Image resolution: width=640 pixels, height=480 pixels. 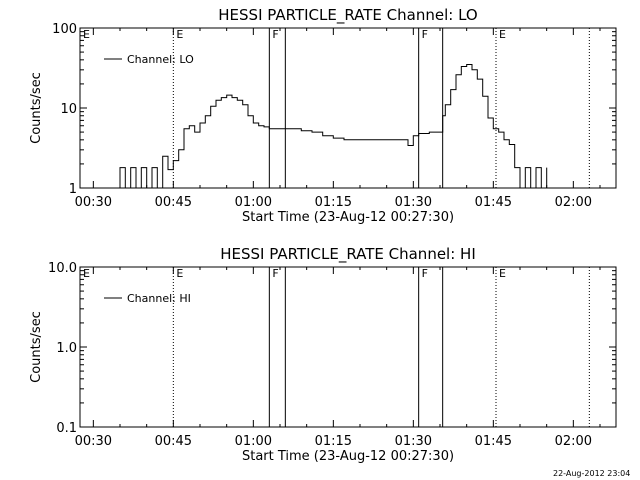 What do you see at coordinates (66, 428) in the screenshot?
I see `y-tick-label: 0.1` at bounding box center [66, 428].